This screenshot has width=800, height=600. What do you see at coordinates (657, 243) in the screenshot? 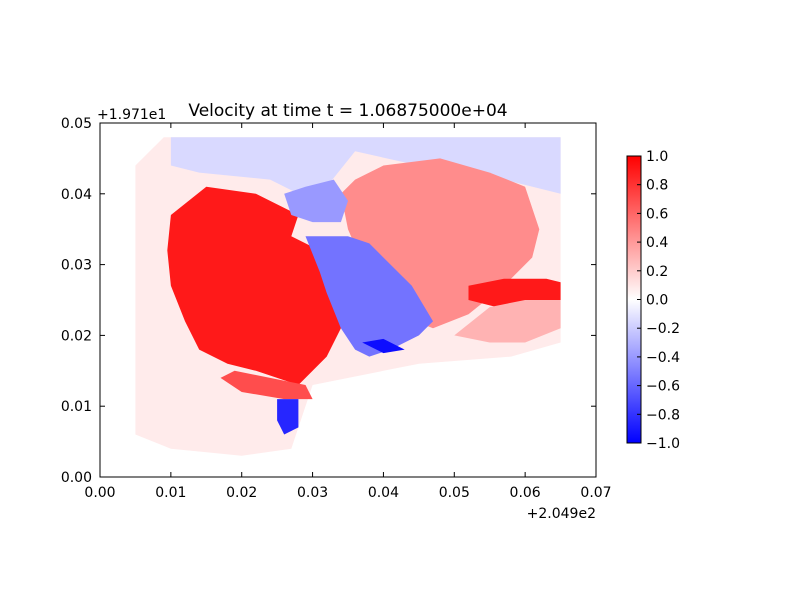
I see `colorbar-tick-label: 0.4` at bounding box center [657, 243].